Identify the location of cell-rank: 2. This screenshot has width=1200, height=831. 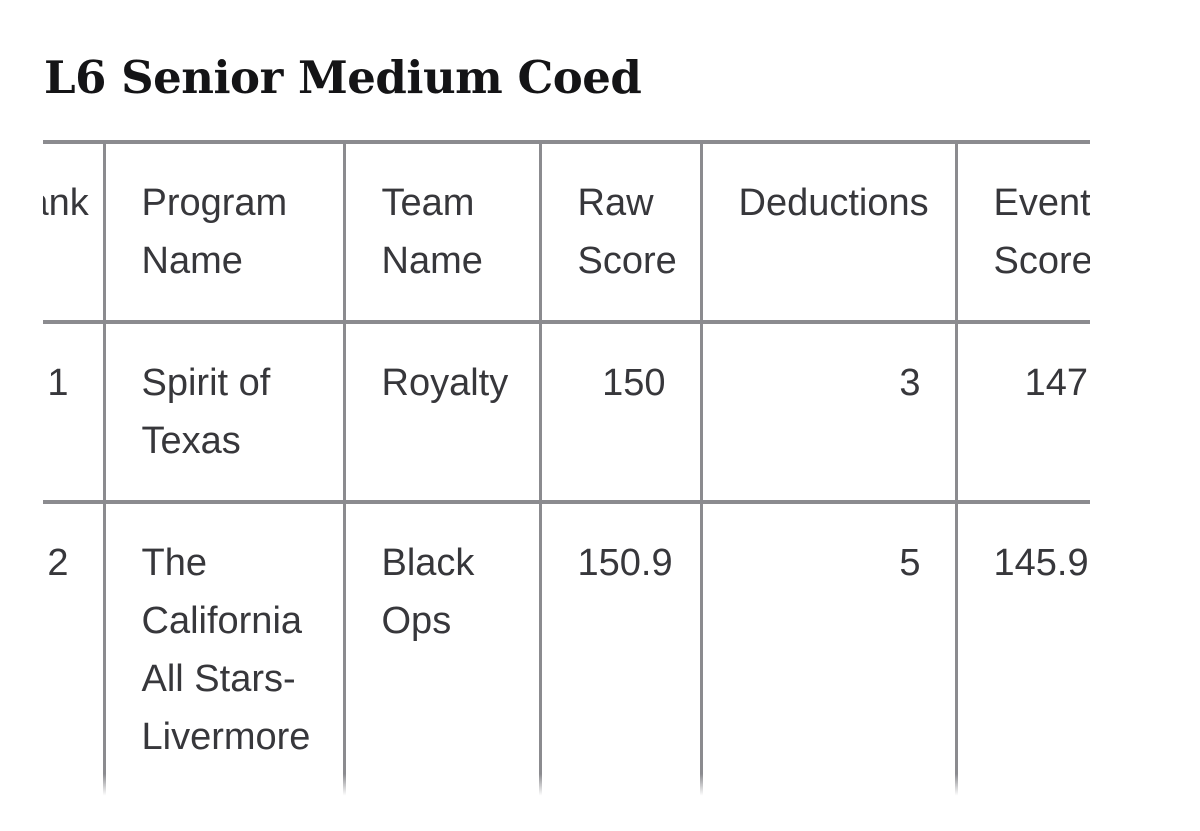
(74, 649).